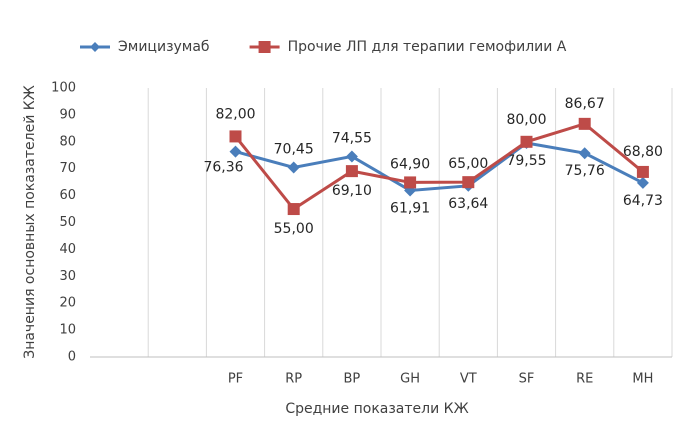 The height and width of the screenshot is (433, 700). I want to click on y-tick-label: 0, so click(72, 357).